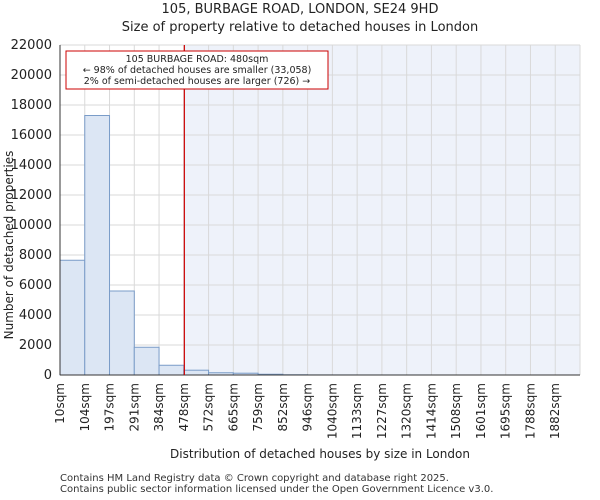  I want to click on y-tick-label: 0, so click(48, 375).